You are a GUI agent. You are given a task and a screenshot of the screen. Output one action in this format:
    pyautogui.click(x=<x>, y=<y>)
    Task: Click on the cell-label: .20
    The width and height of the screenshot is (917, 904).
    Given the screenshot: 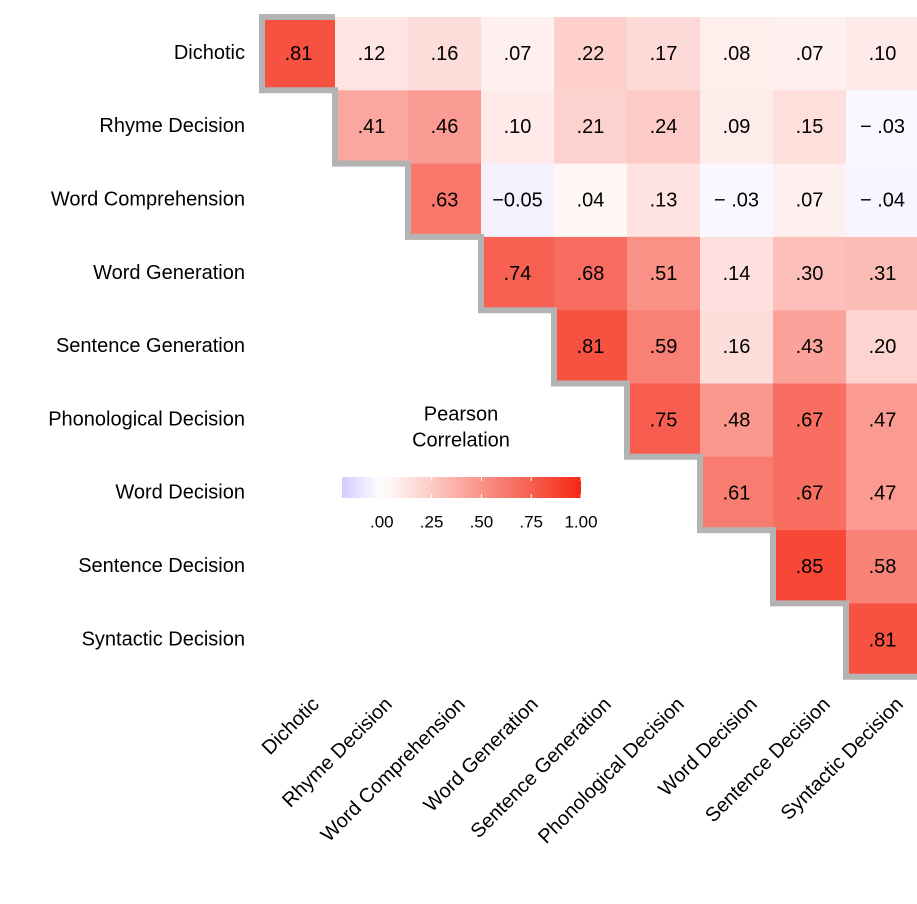 What is the action you would take?
    pyautogui.click(x=883, y=347)
    